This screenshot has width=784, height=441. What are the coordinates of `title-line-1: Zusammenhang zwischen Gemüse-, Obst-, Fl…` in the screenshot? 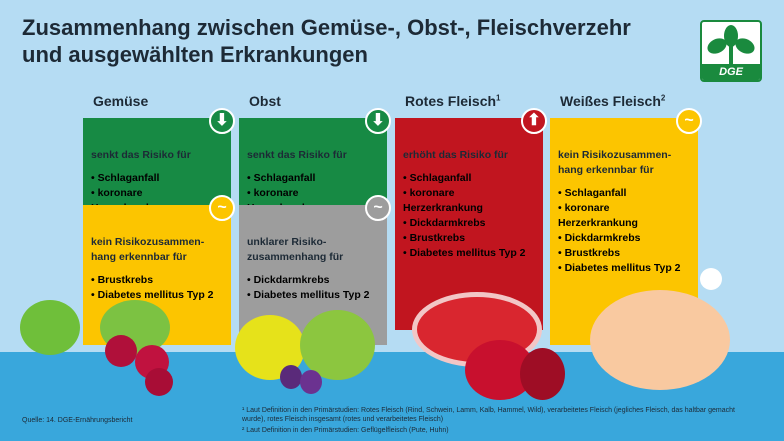 It's located at (326, 27).